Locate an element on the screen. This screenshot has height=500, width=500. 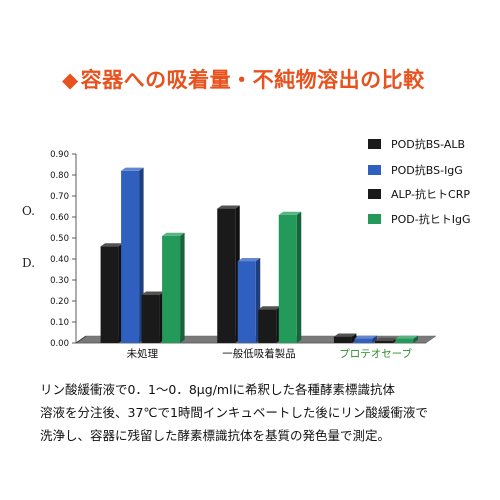
note-line-2: 溶液を分注後、37℃で1時間インキュベートした後にリン酸緩衝液で is located at coordinates (234, 412).